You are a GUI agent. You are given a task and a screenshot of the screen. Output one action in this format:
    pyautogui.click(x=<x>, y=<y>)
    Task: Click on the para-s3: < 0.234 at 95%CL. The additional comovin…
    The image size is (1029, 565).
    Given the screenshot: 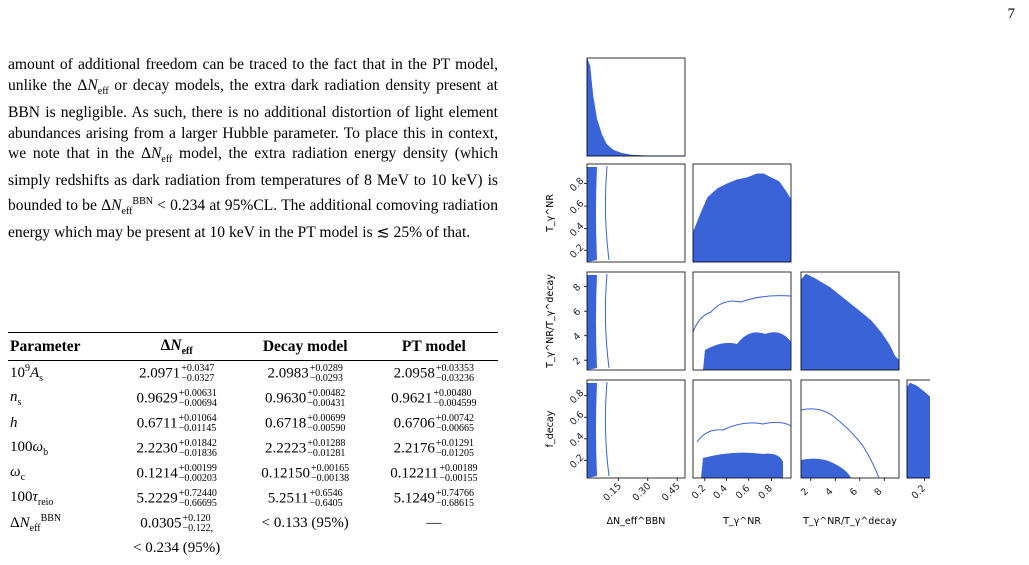 What is the action you would take?
    pyautogui.click(x=253, y=219)
    